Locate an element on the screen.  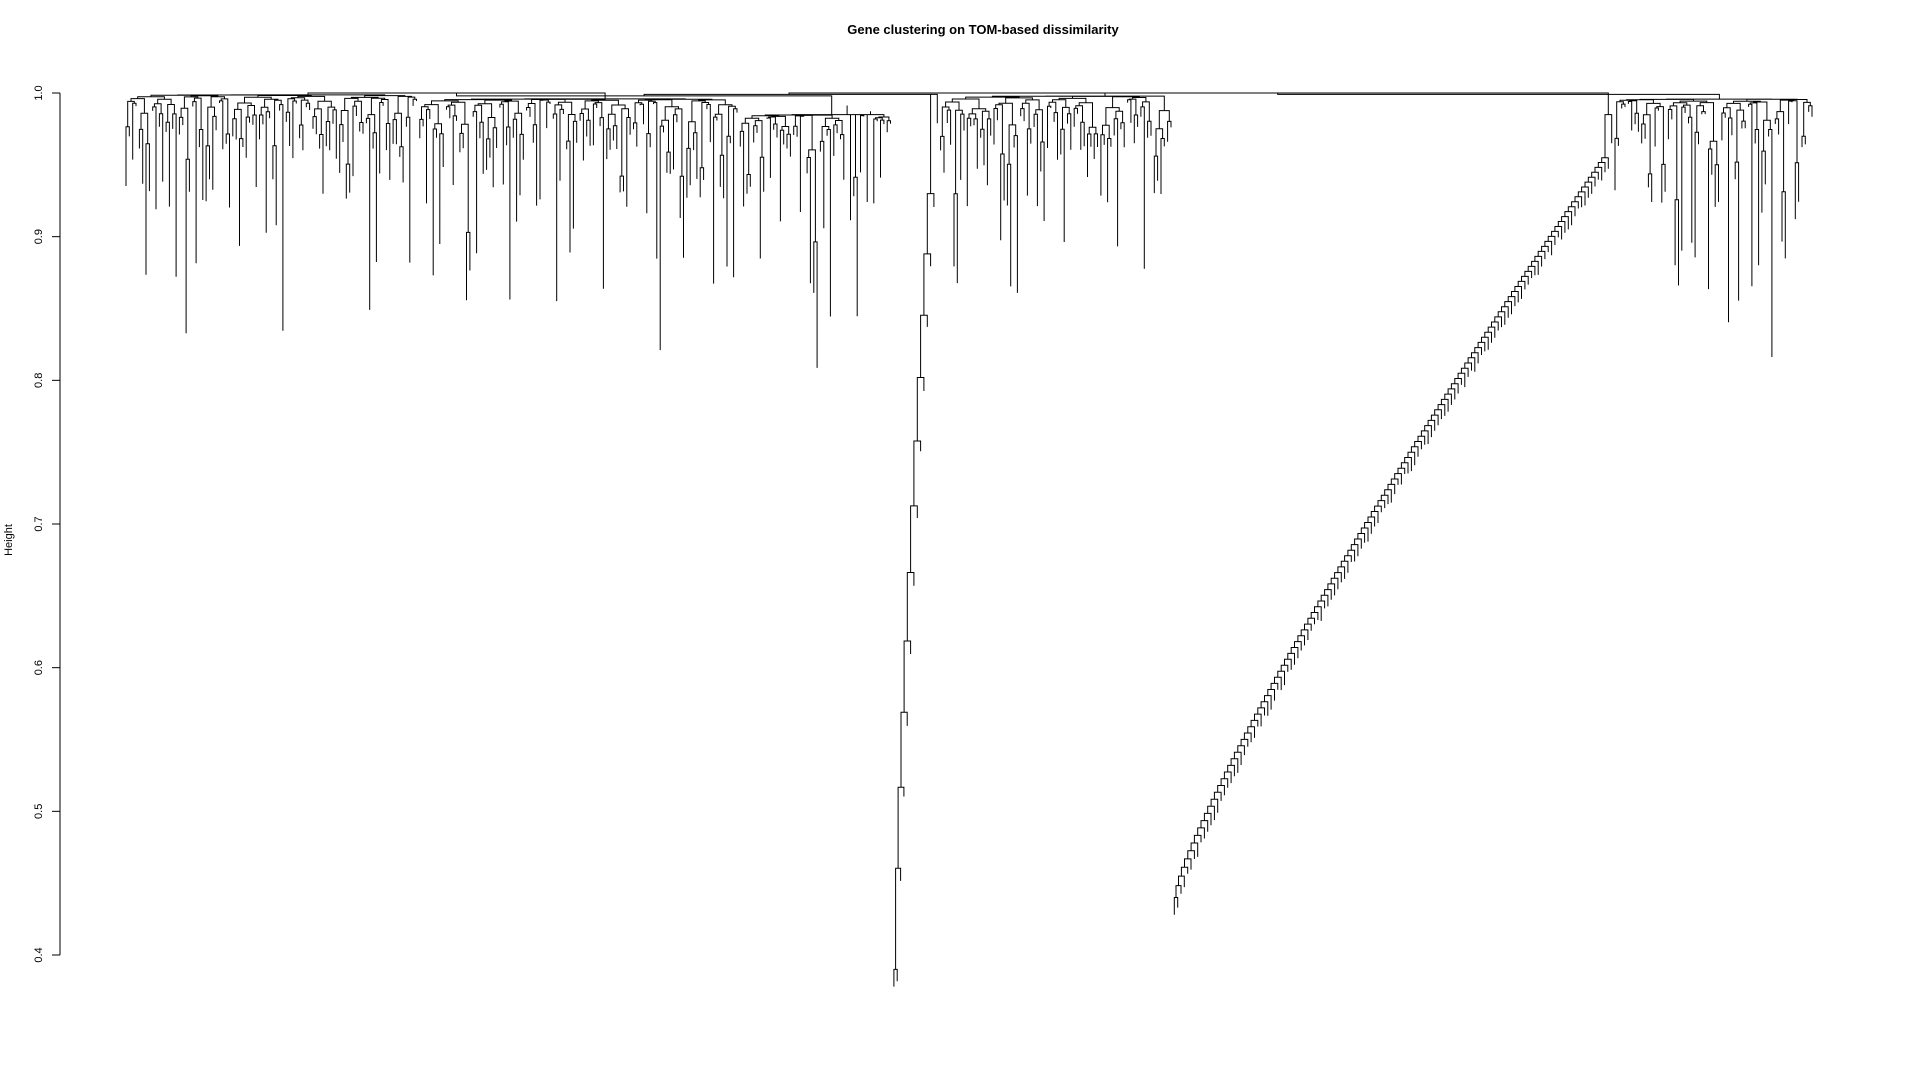
y-axis-ticks: 0.4 0.5 0.6 0.7 0.8 0.9 1.0 is located at coordinates (46, 524).